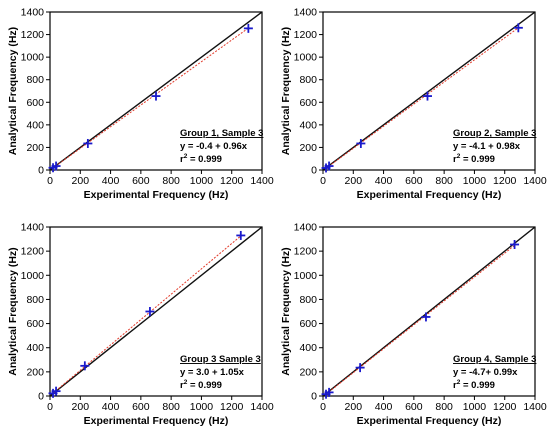  What do you see at coordinates (485, 372) in the screenshot?
I see `annotation-equation: y = -4.7+ 0.99x` at bounding box center [485, 372].